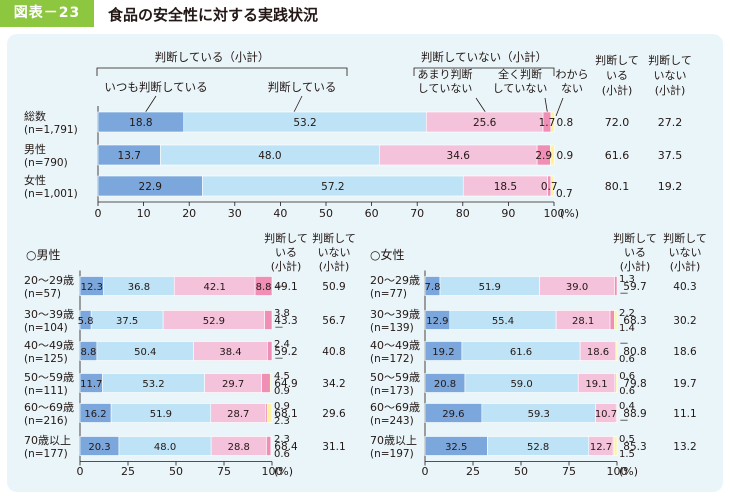  I want to click on male-x-tick-label: 50, so click(176, 471).